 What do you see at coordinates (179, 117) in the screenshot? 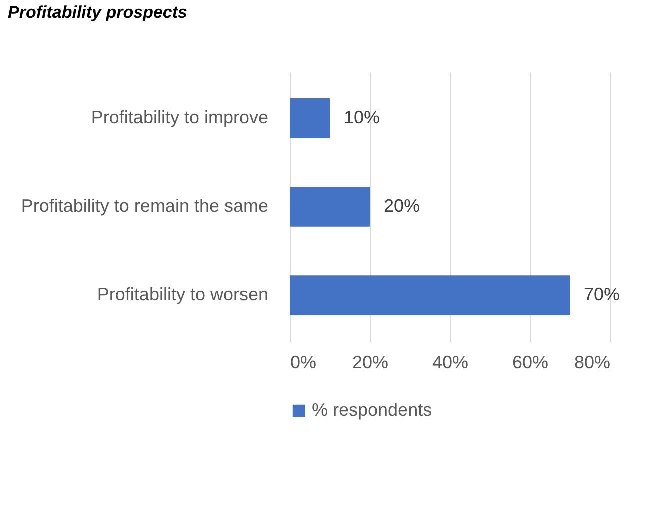
I see `y-tick-label: Profitability to improve` at bounding box center [179, 117].